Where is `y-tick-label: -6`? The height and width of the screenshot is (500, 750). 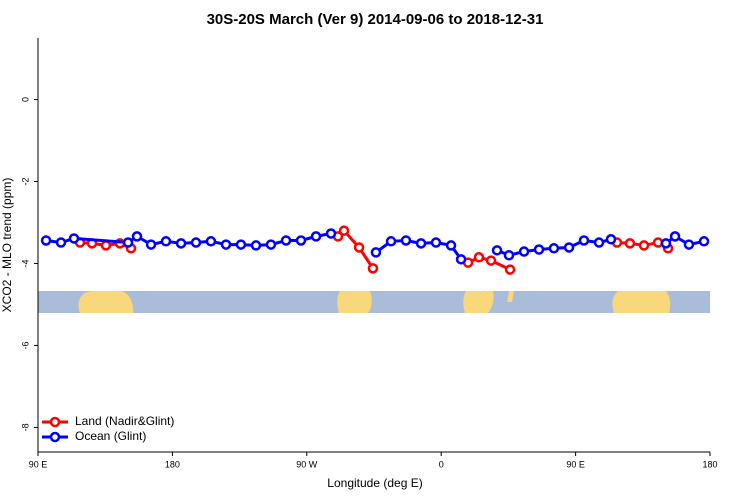
y-tick-label: -6 is located at coordinates (25, 345).